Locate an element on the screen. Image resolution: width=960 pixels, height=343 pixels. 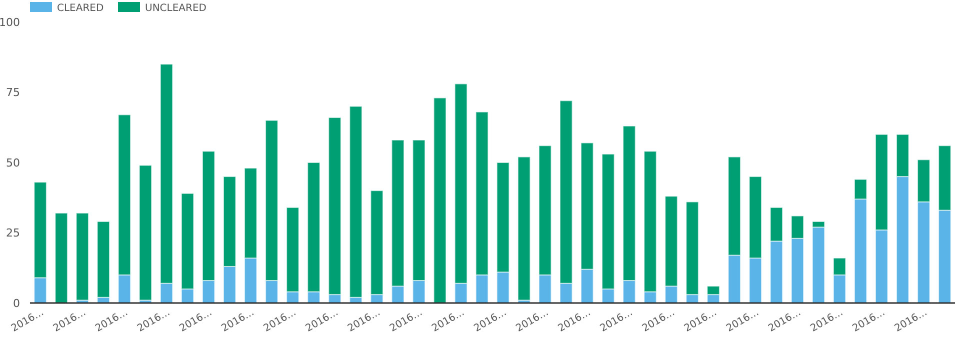
y-tick-label: 100 is located at coordinates (10, 22).